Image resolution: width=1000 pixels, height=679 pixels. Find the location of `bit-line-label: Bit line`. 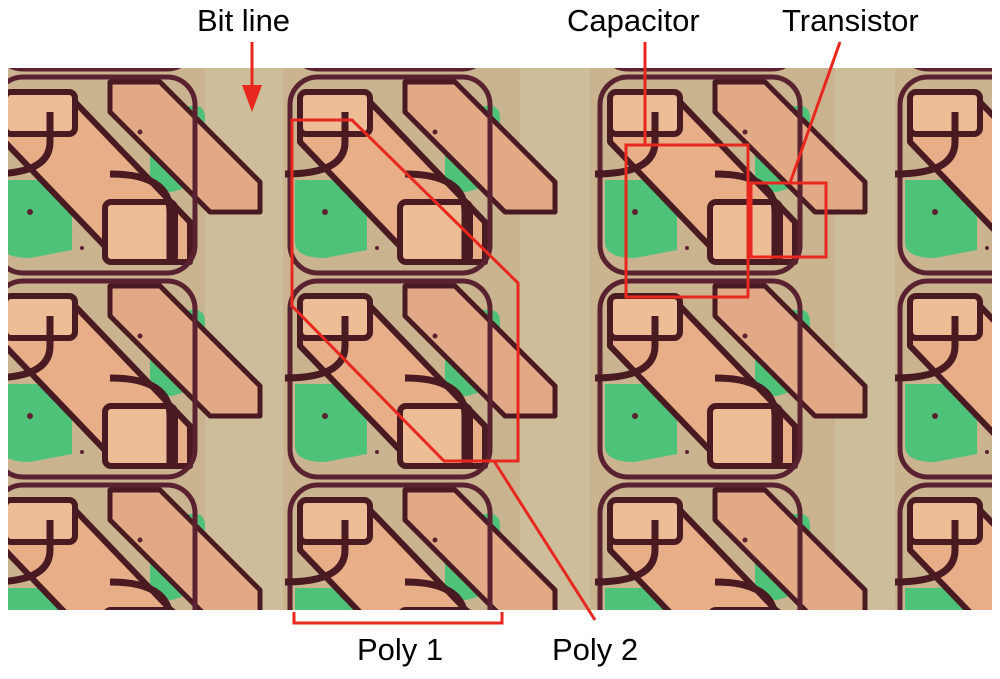

bit-line-label: Bit line is located at coordinates (244, 20).